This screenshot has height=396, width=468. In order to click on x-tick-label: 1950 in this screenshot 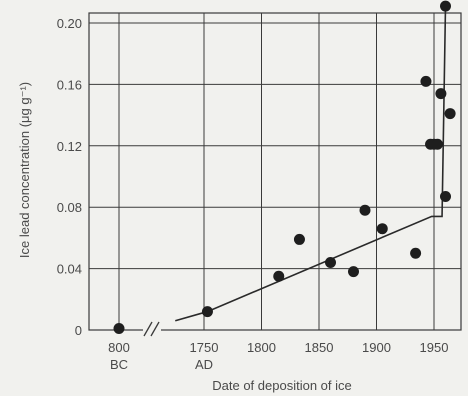, I will do `click(434, 347)`.